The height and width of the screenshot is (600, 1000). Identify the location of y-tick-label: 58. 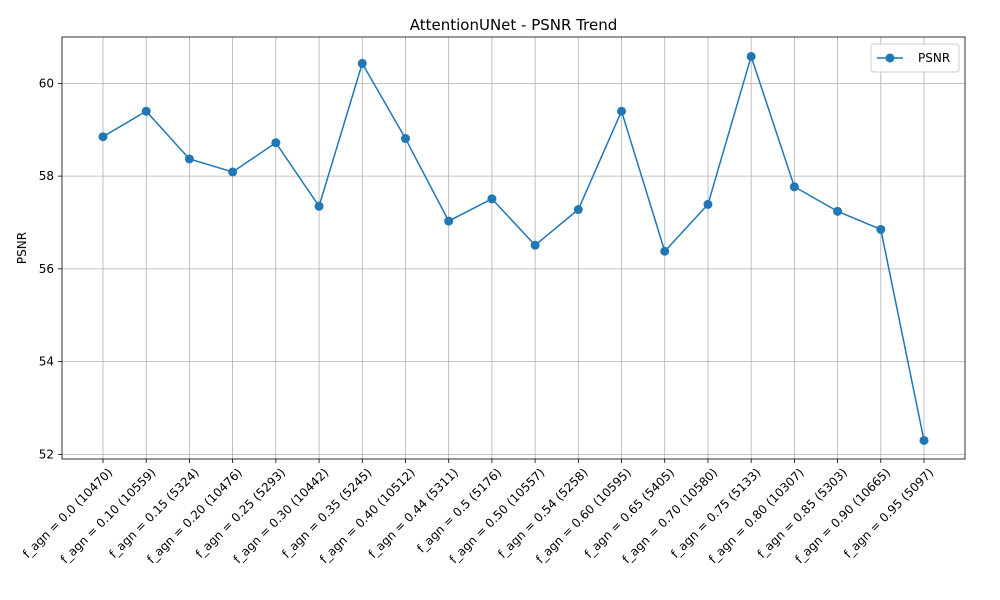
(46, 176).